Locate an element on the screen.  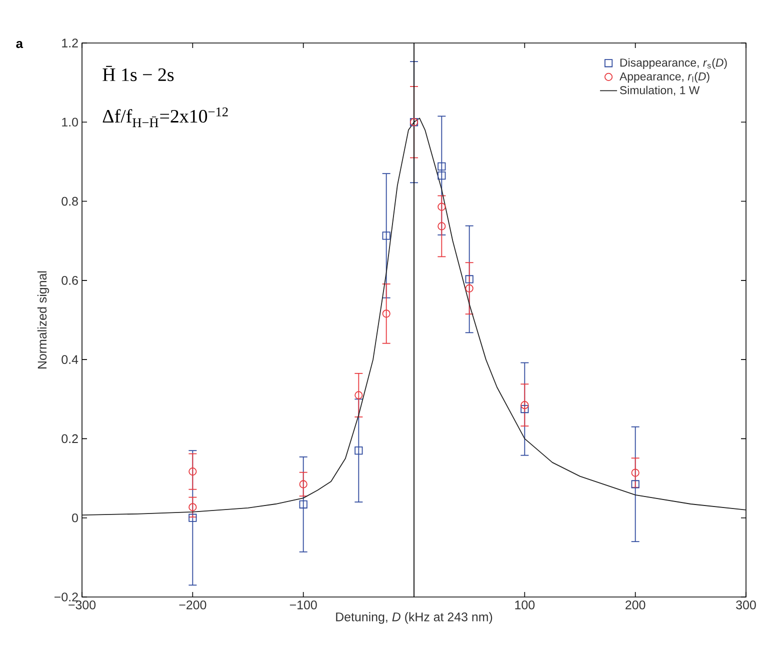
x-axis-title: Detuning, D (kHz at 243 nm) is located at coordinates (414, 618).